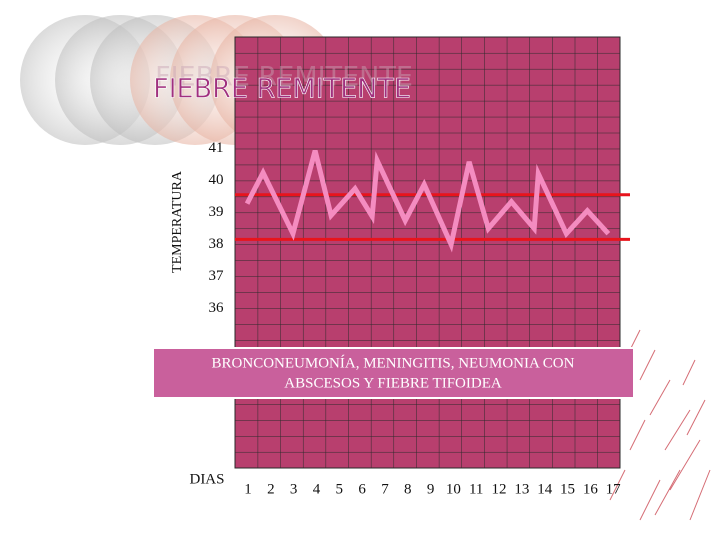  I want to click on y-tick-label: 36, so click(217, 308).